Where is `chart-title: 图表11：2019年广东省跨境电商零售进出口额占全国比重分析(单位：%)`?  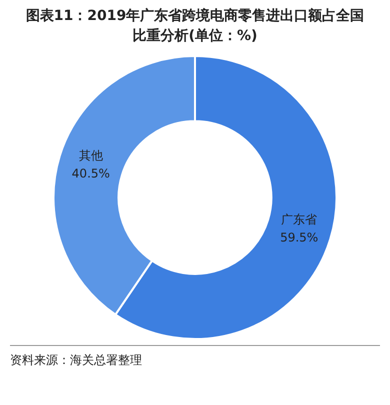 chart-title: 图表11：2019年广东省跨境电商零售进出口额占全国比重分析(单位：%) is located at coordinates (195, 26).